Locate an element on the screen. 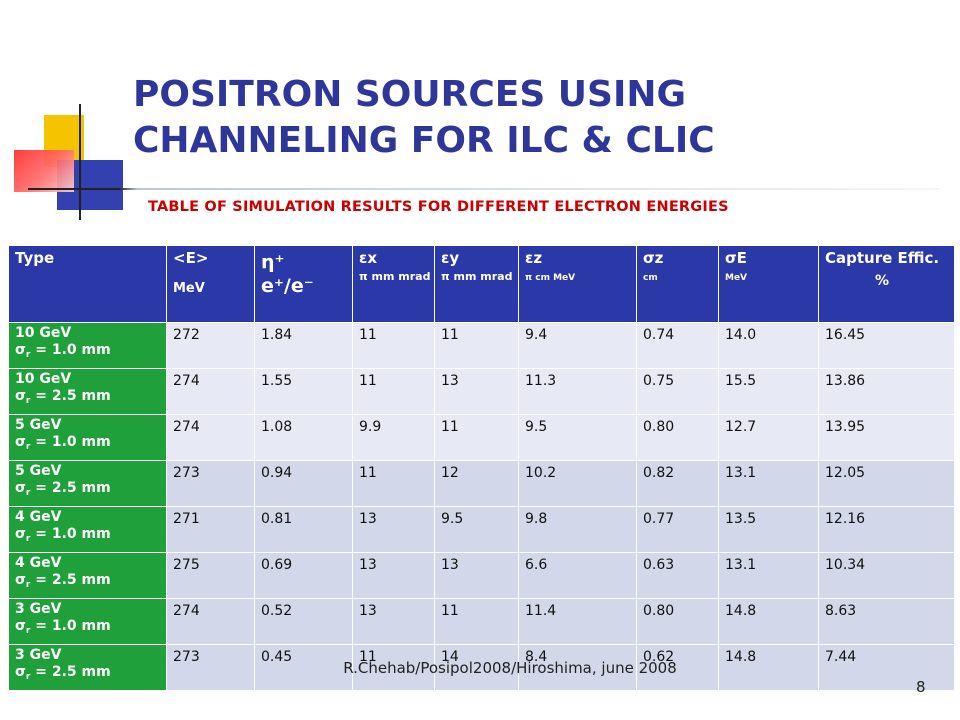 The width and height of the screenshot is (960, 720). type-cell: 10 GeV σr = 1.0 mm is located at coordinates (87, 345).